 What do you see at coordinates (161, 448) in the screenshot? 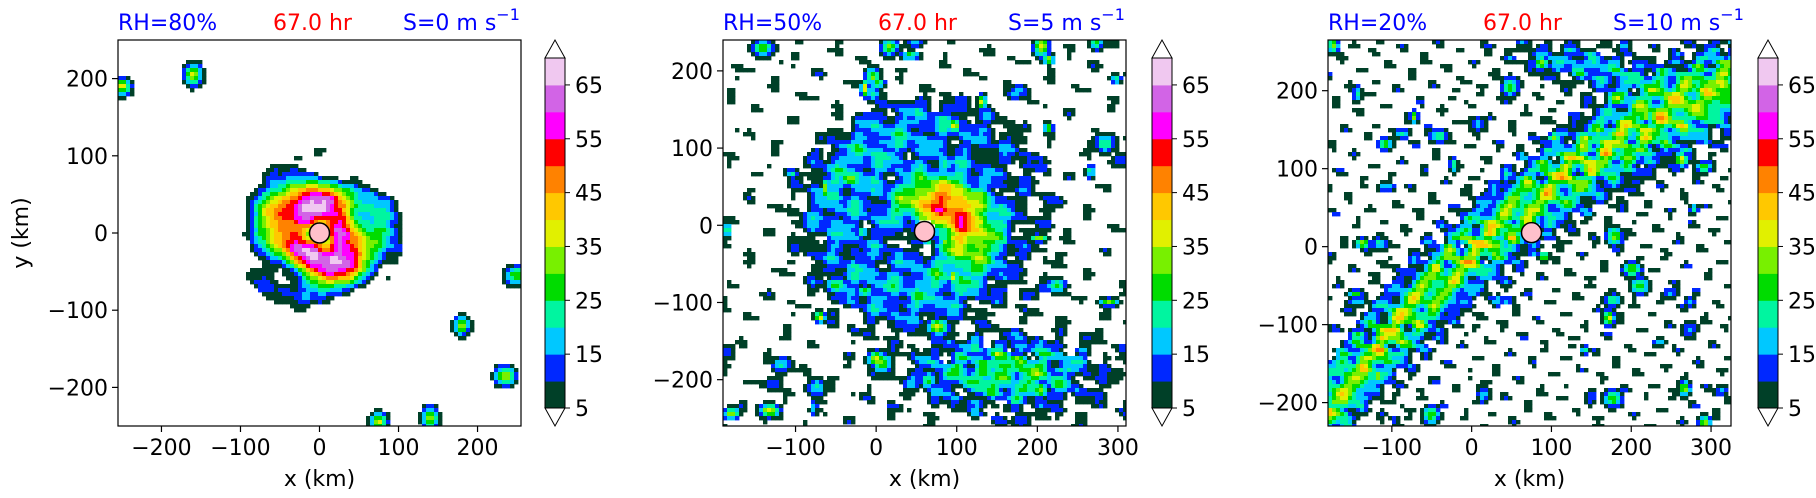
I see `x-tick-label: −200` at bounding box center [161, 448].